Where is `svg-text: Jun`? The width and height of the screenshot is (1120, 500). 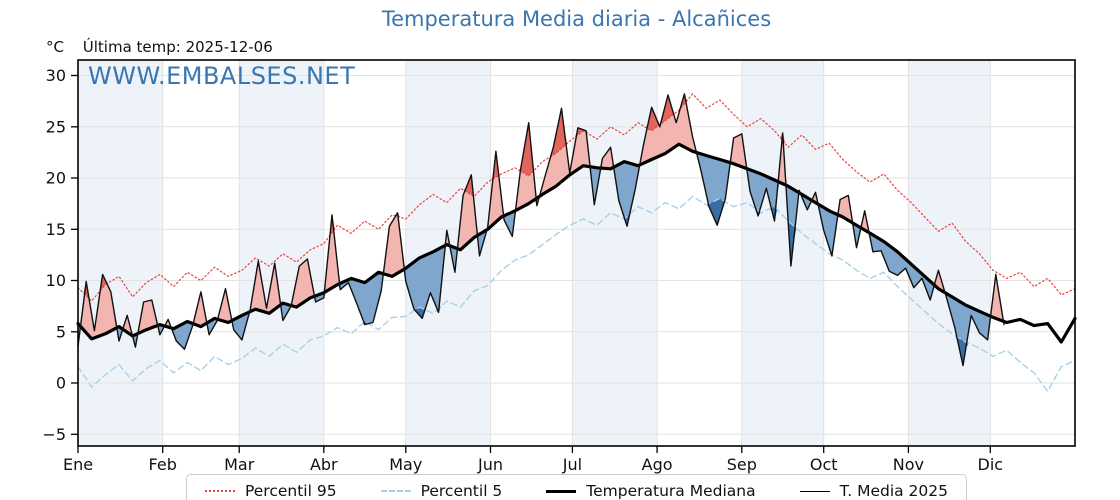 svg-text: Jun is located at coordinates (490, 464).